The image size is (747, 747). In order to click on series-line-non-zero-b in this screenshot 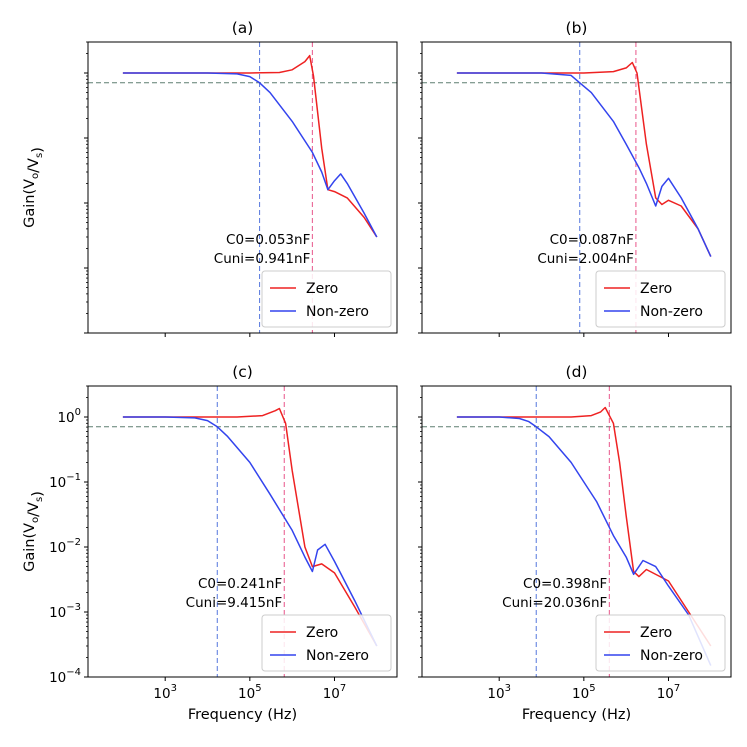, I will do `click(584, 164)`.